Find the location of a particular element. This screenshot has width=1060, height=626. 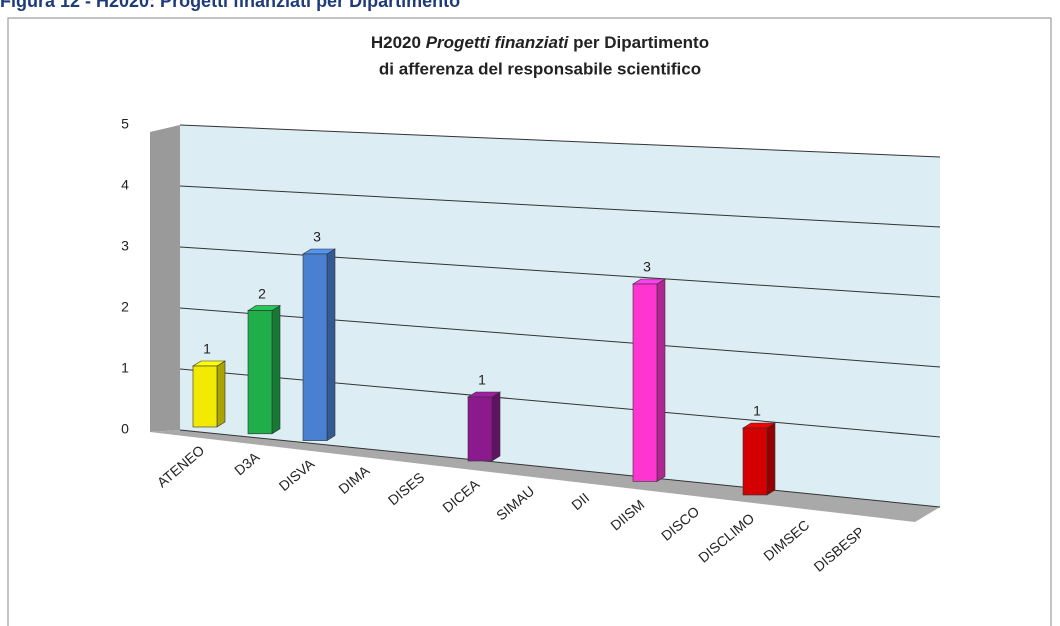

side-wall is located at coordinates (165, 278).